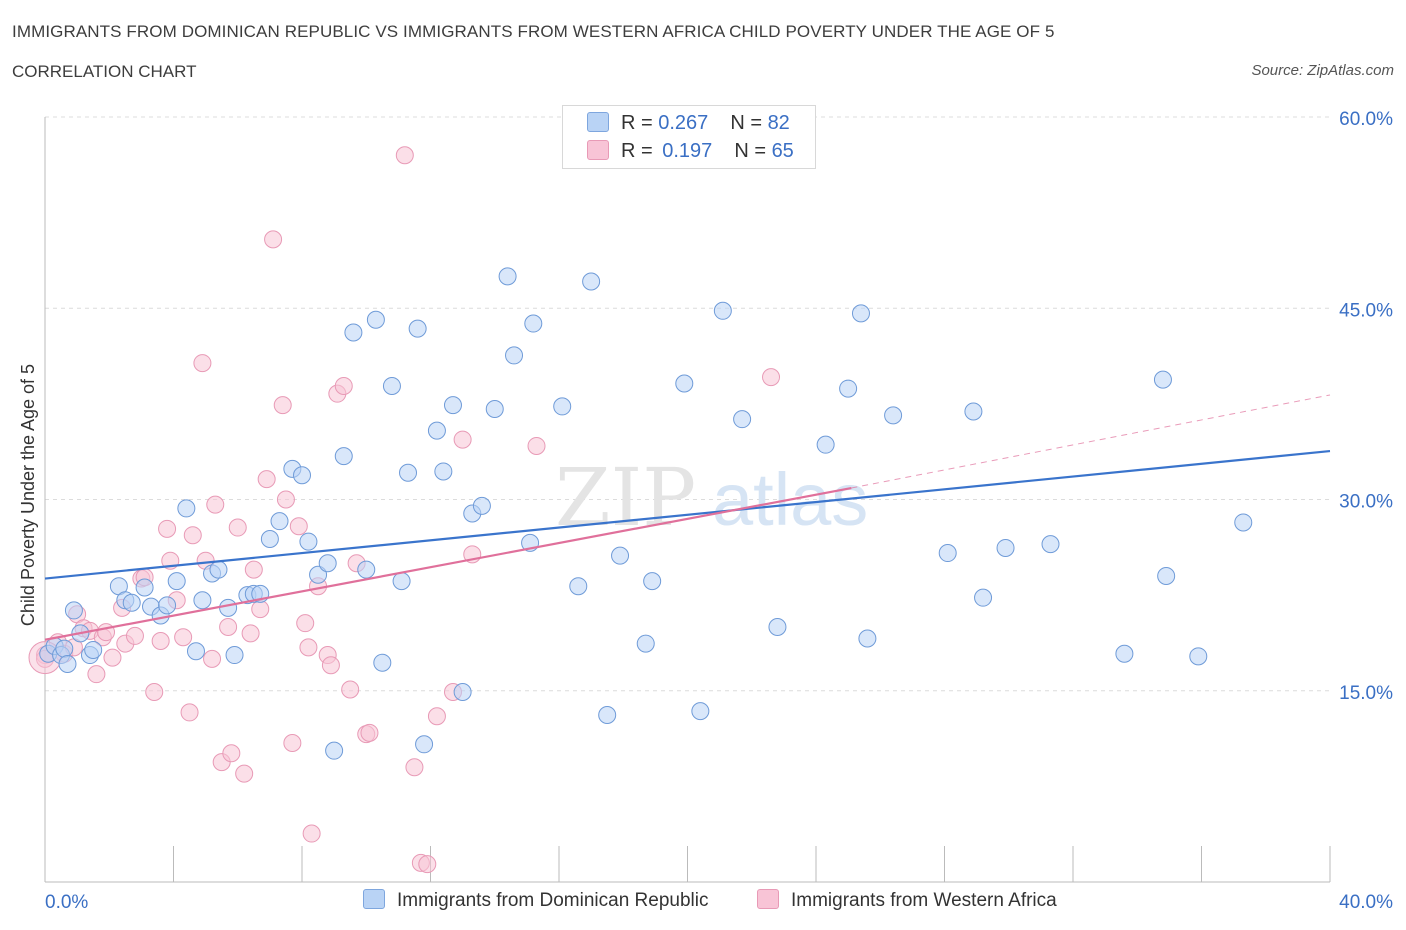 This screenshot has width=1406, height=930. What do you see at coordinates (598, 150) in the screenshot?
I see `legend-swatch-pink` at bounding box center [598, 150].